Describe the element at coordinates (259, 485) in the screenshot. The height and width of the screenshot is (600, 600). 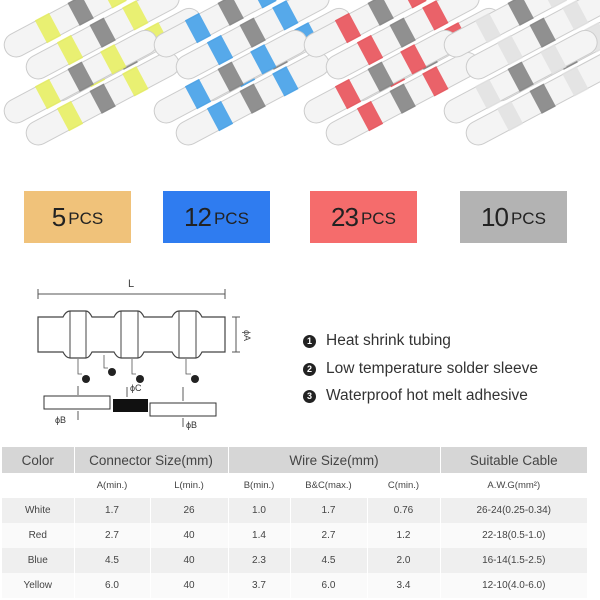
I see `subheader-cell: B(min.)` at that location.